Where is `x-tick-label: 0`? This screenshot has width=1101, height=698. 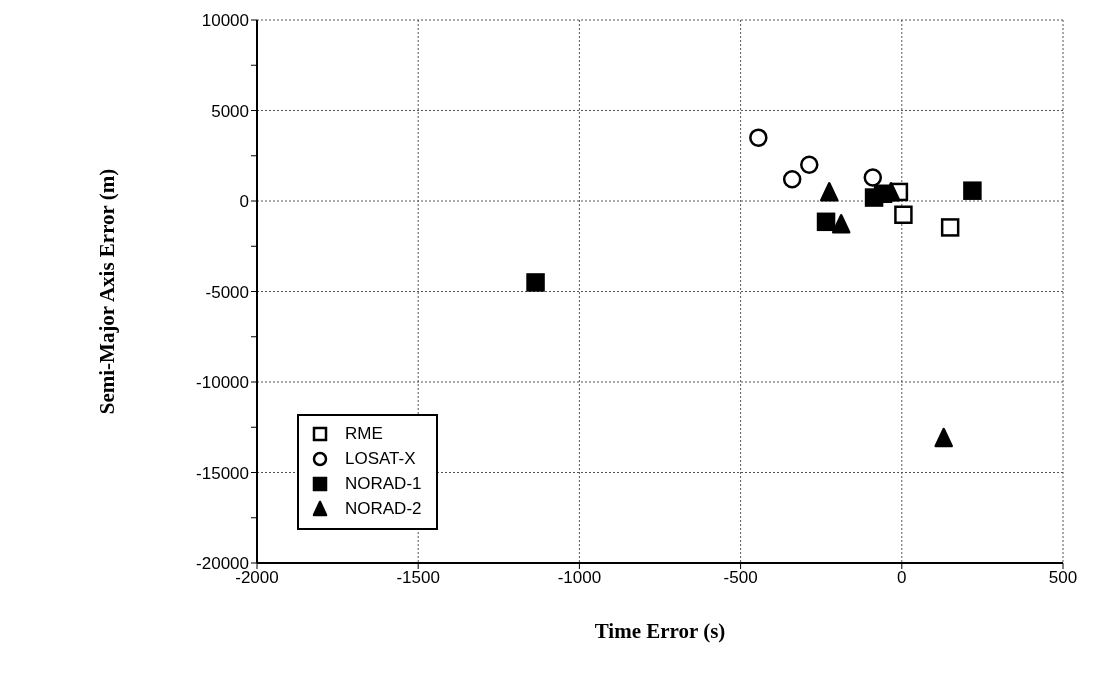 x-tick-label: 0 is located at coordinates (902, 578).